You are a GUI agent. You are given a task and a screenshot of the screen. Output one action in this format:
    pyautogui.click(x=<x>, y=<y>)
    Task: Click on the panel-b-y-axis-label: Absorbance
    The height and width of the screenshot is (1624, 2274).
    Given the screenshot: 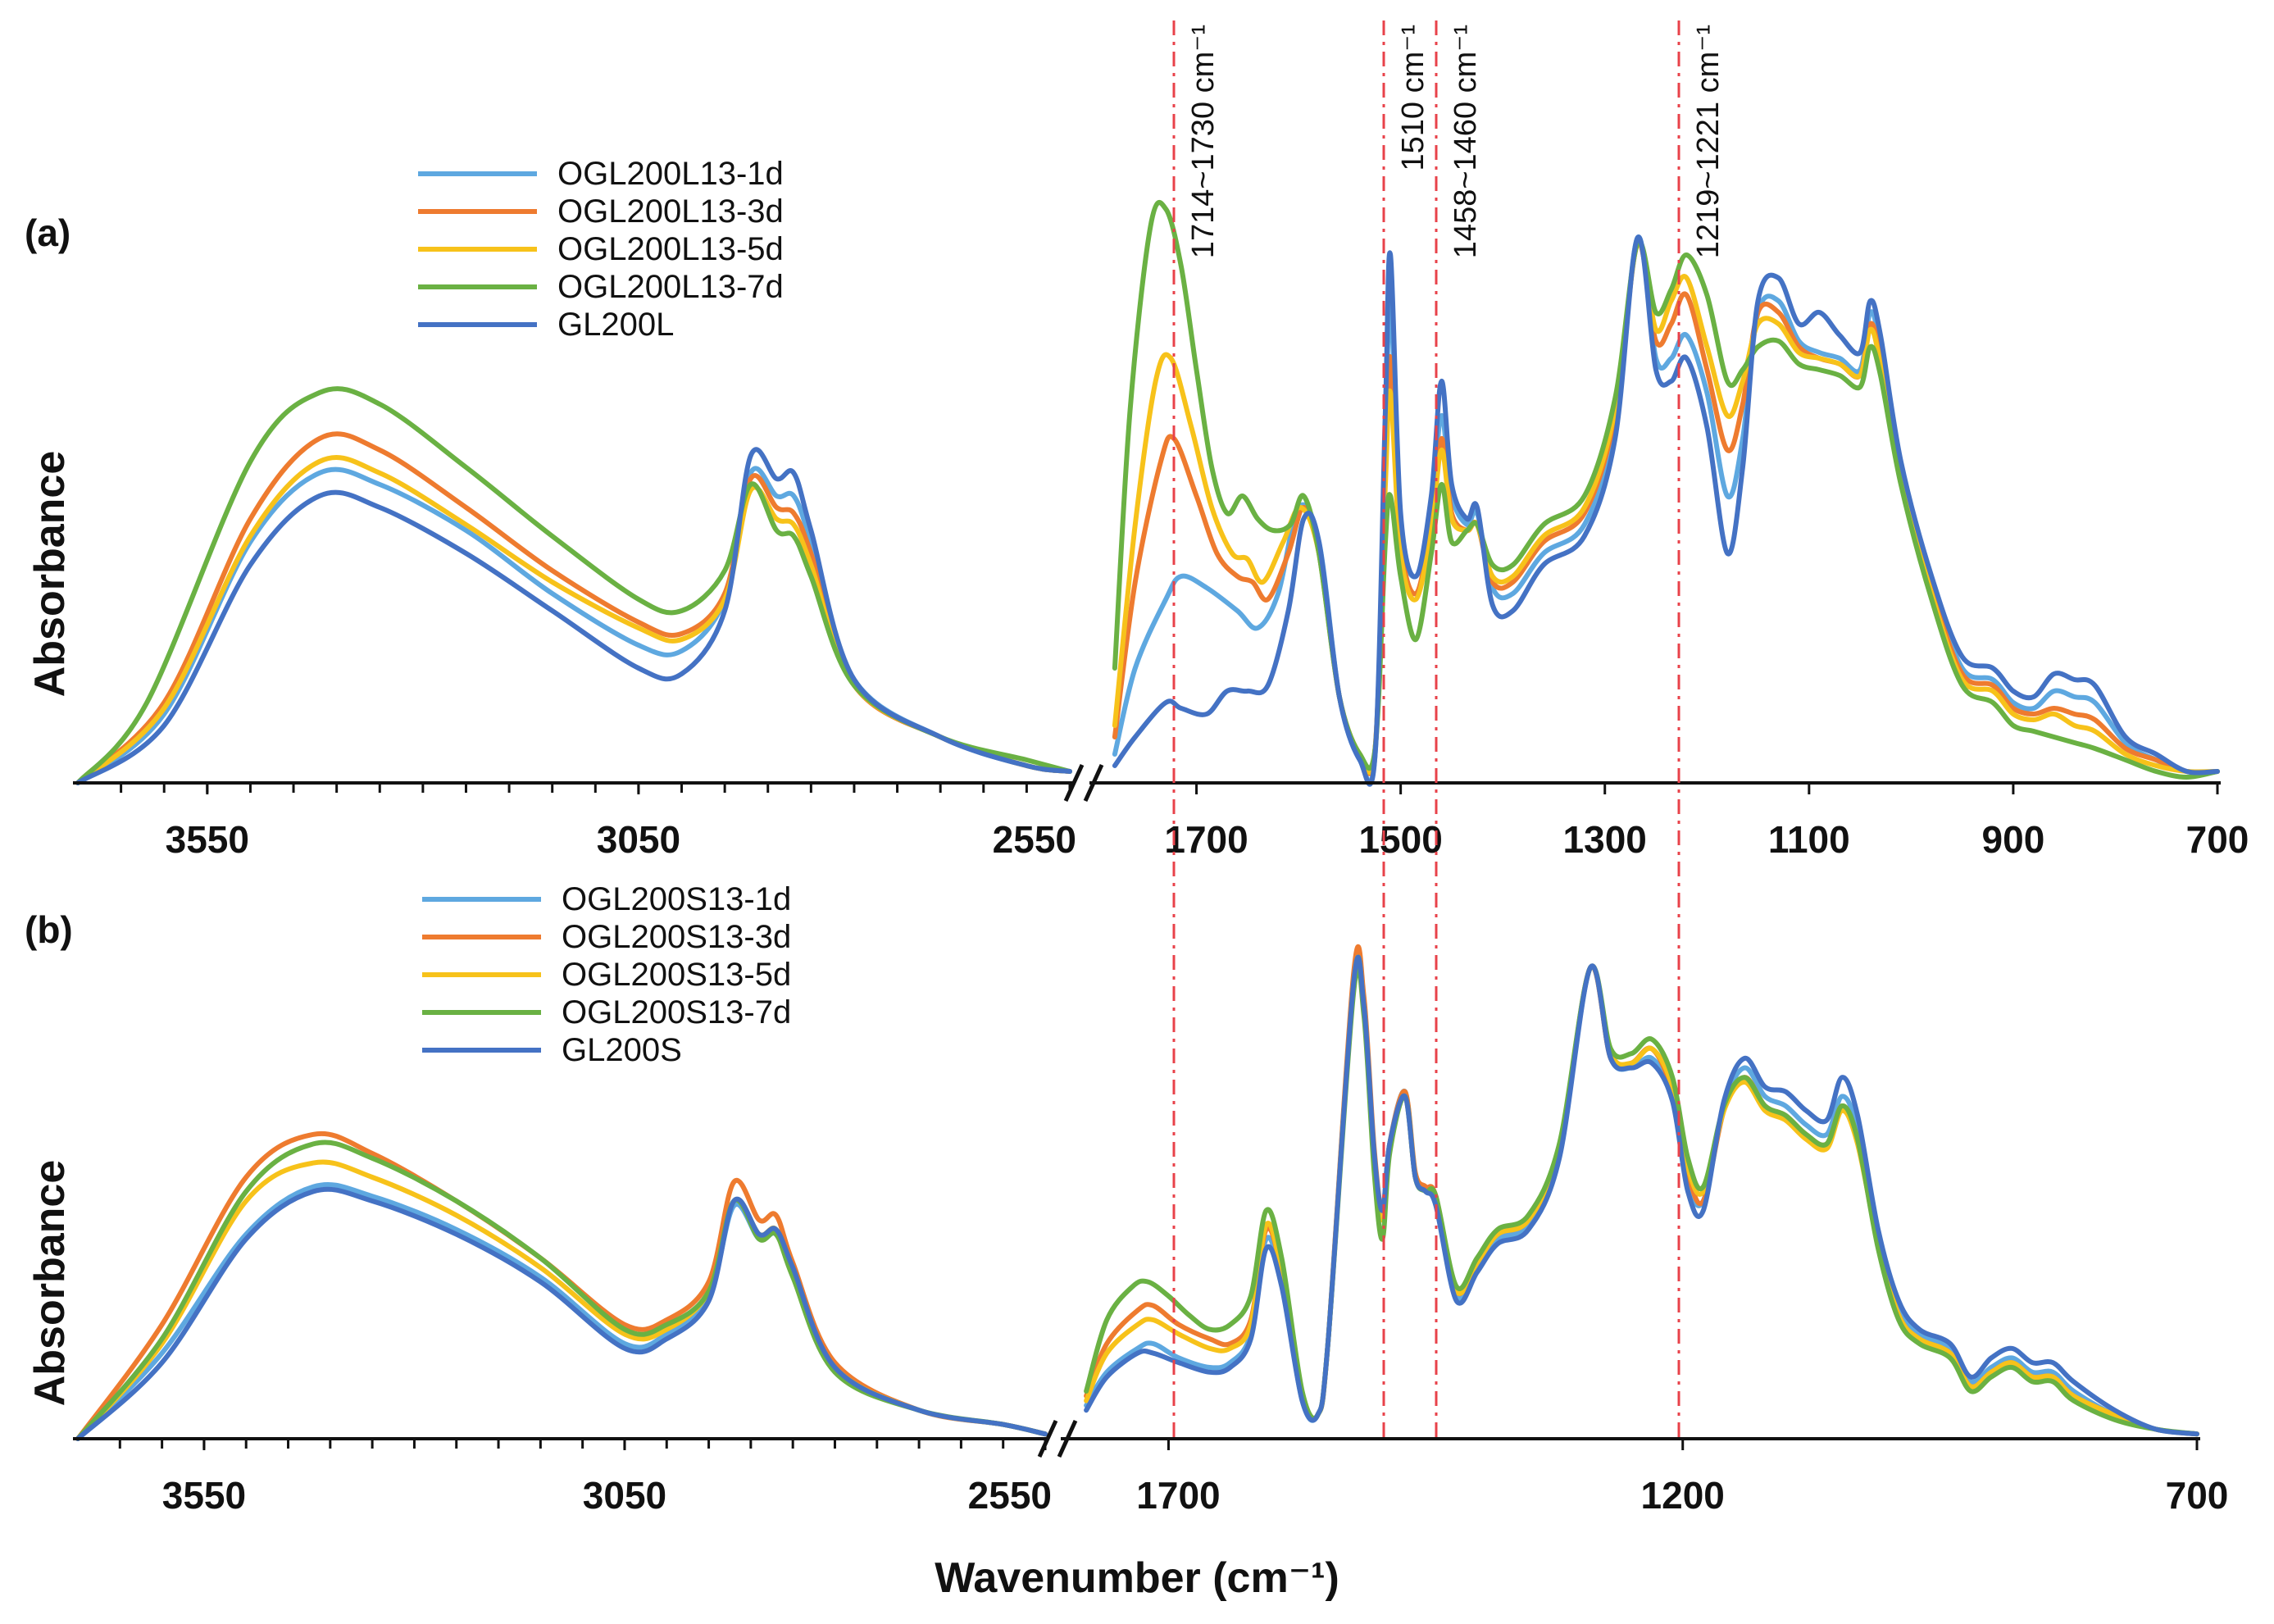 What is the action you would take?
    pyautogui.click(x=50, y=1284)
    